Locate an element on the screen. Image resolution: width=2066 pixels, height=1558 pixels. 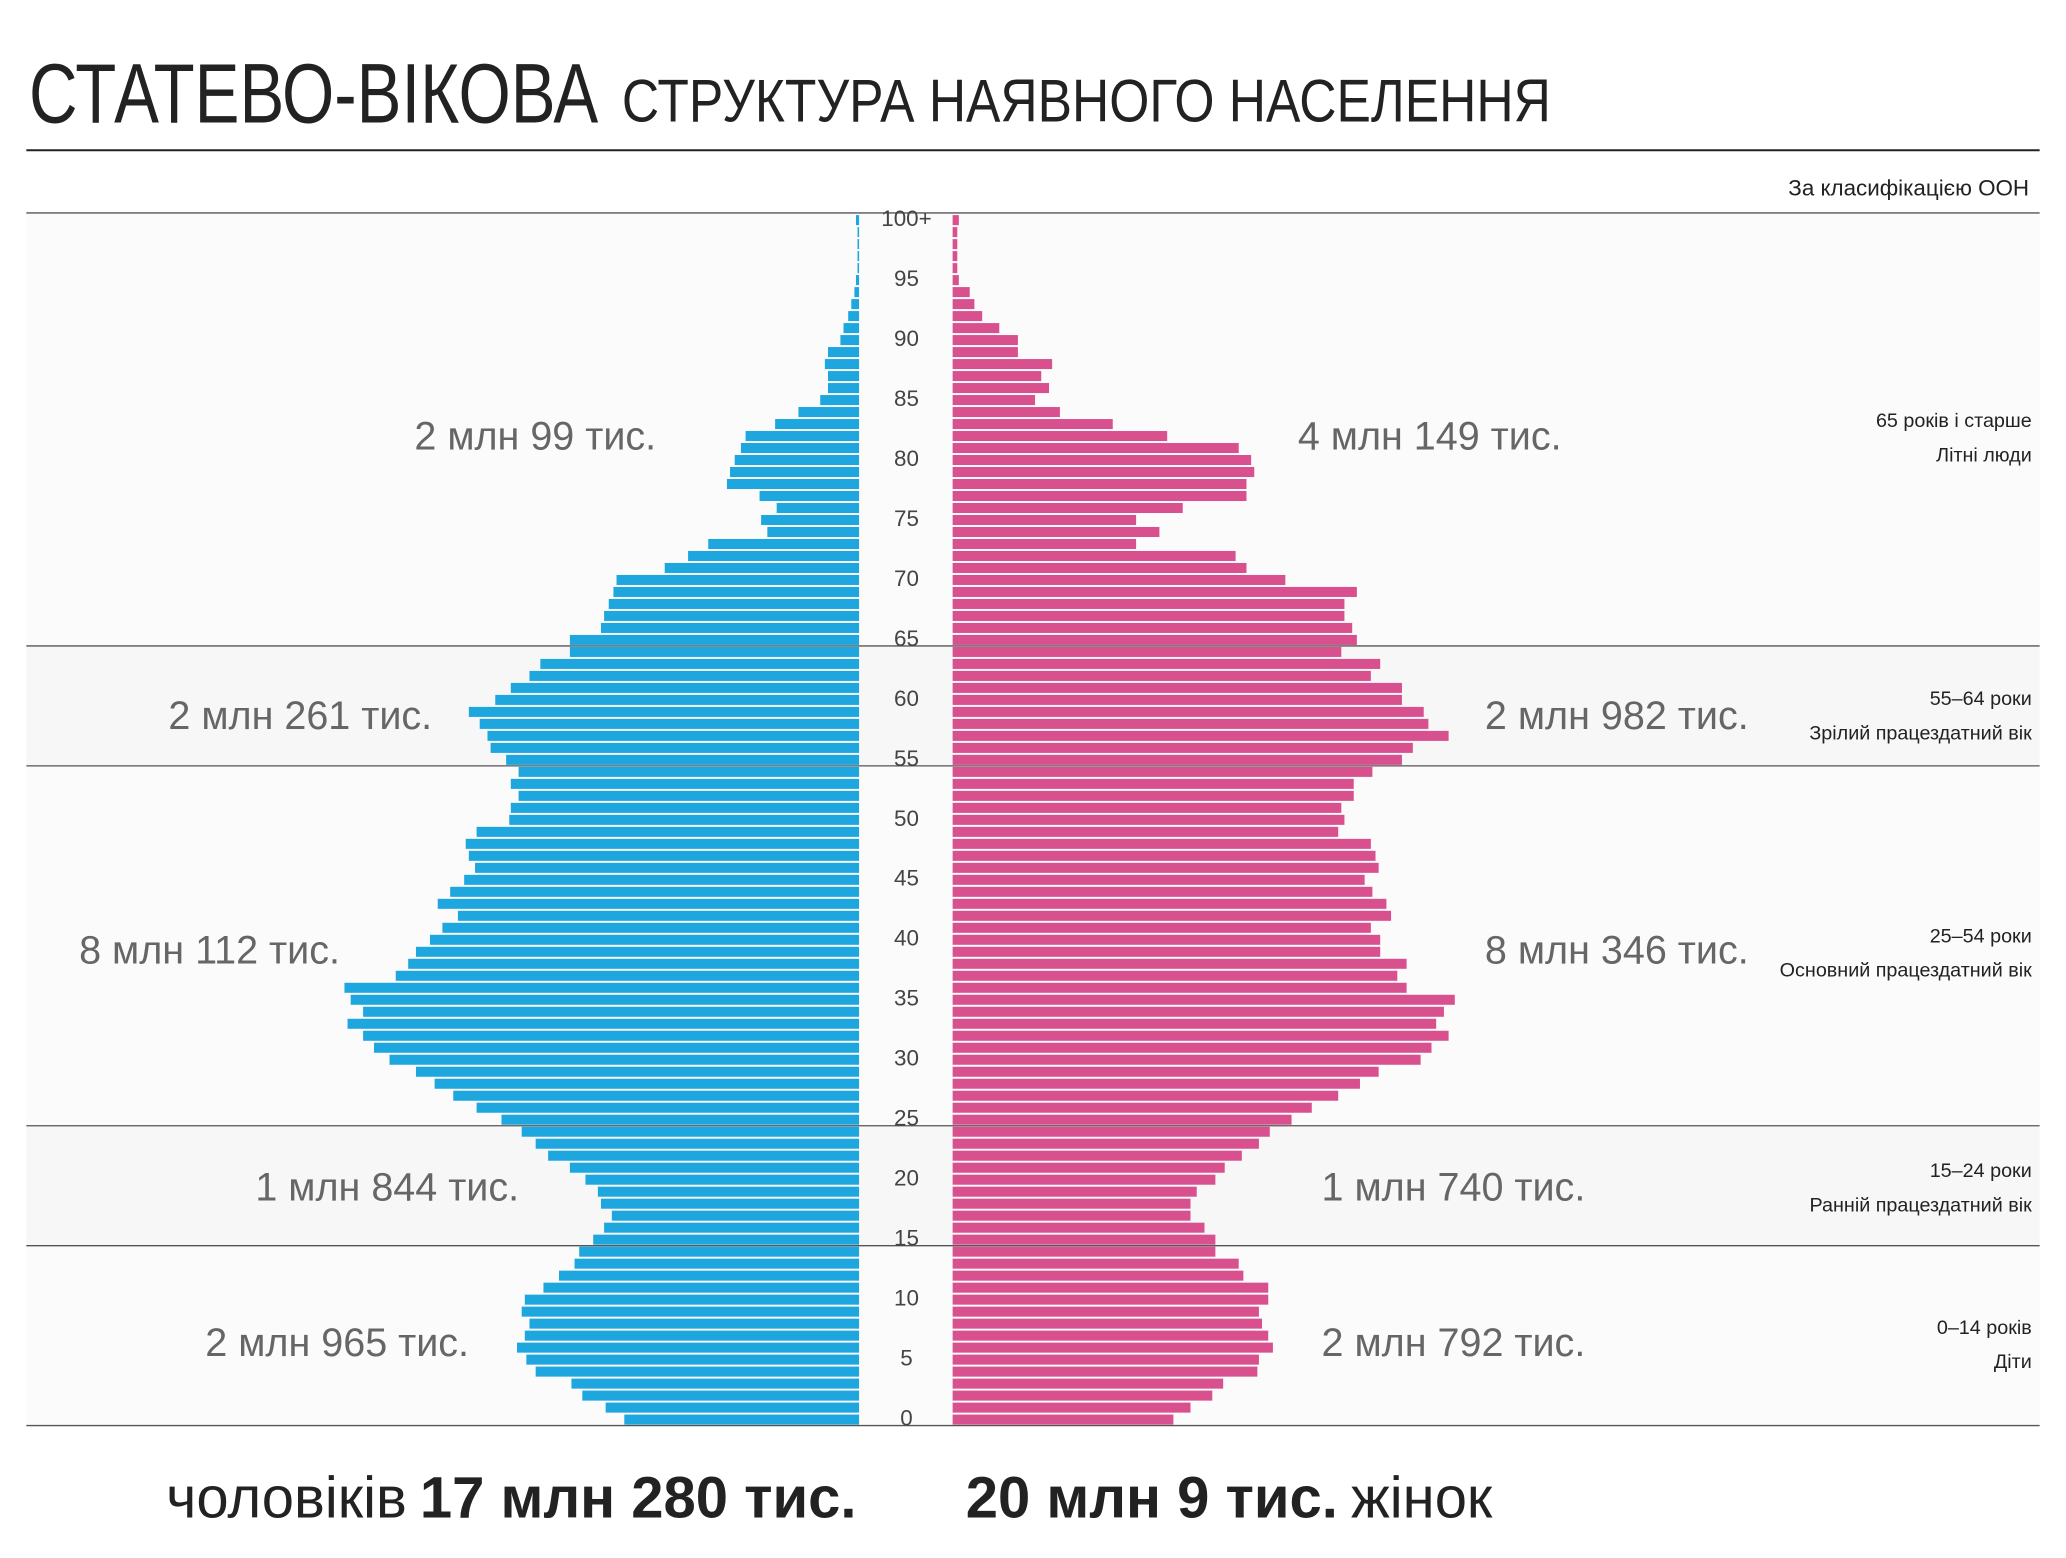
male-group-label: 2 млн 261 тис. is located at coordinates (300, 716).